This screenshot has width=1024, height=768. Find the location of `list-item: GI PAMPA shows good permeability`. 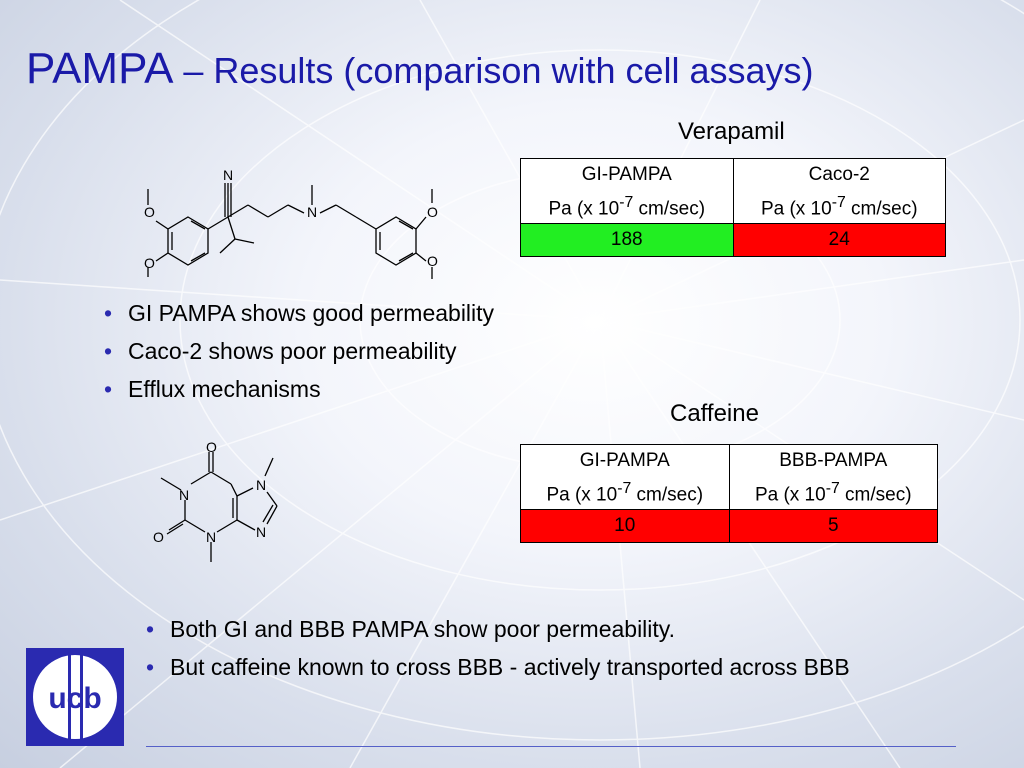

list-item: GI PAMPA shows good permeability is located at coordinates (354, 313).